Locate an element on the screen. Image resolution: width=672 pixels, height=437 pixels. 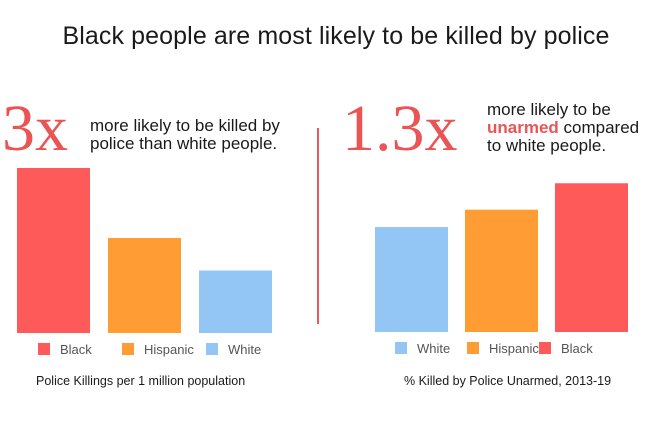
chart1-bar-hispanic is located at coordinates (501, 270).